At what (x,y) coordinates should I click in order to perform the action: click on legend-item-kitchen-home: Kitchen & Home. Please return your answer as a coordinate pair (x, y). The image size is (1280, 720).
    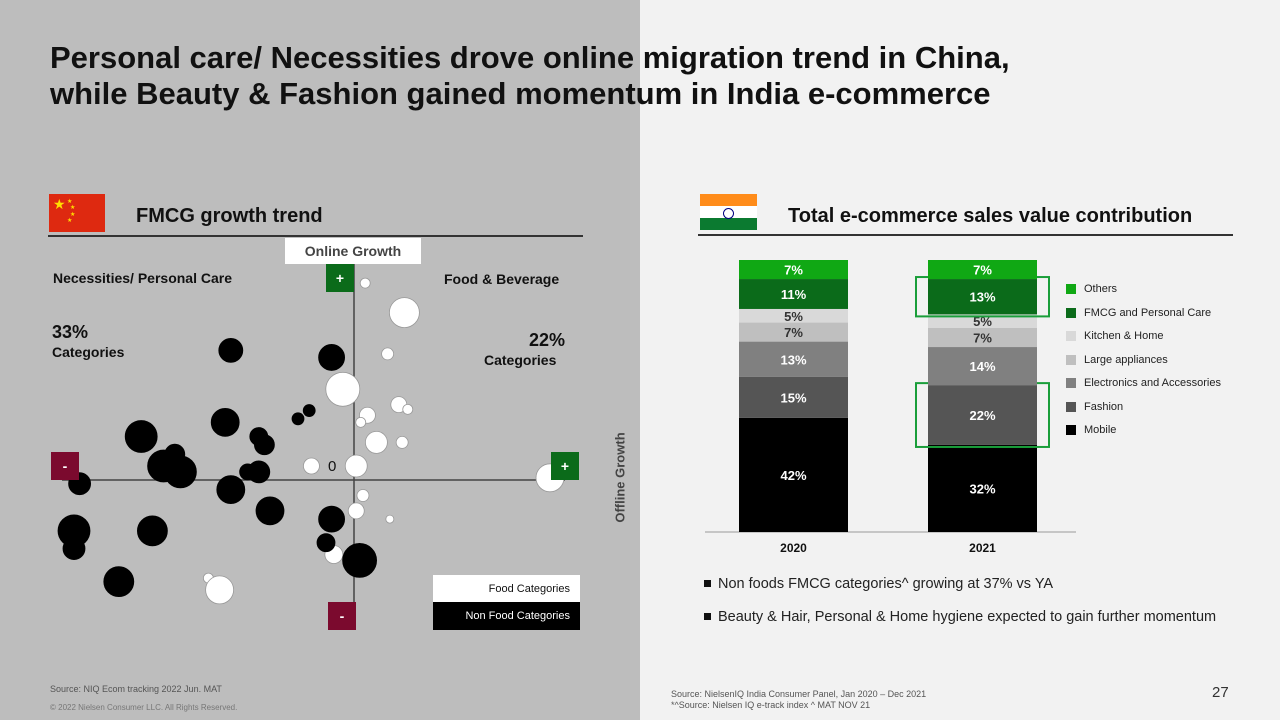
    Looking at the image, I should click on (1114, 336).